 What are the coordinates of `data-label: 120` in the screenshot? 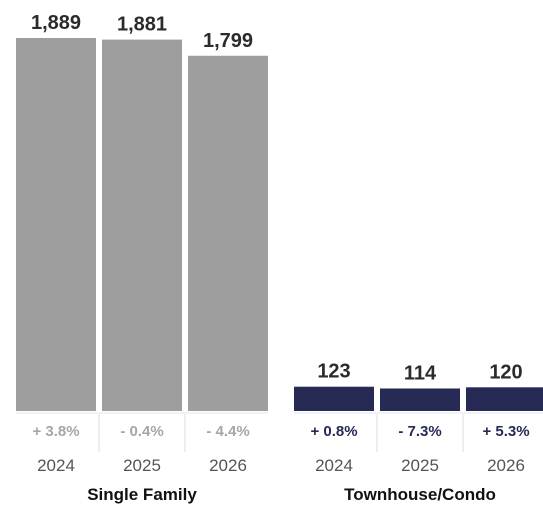 It's located at (505, 372).